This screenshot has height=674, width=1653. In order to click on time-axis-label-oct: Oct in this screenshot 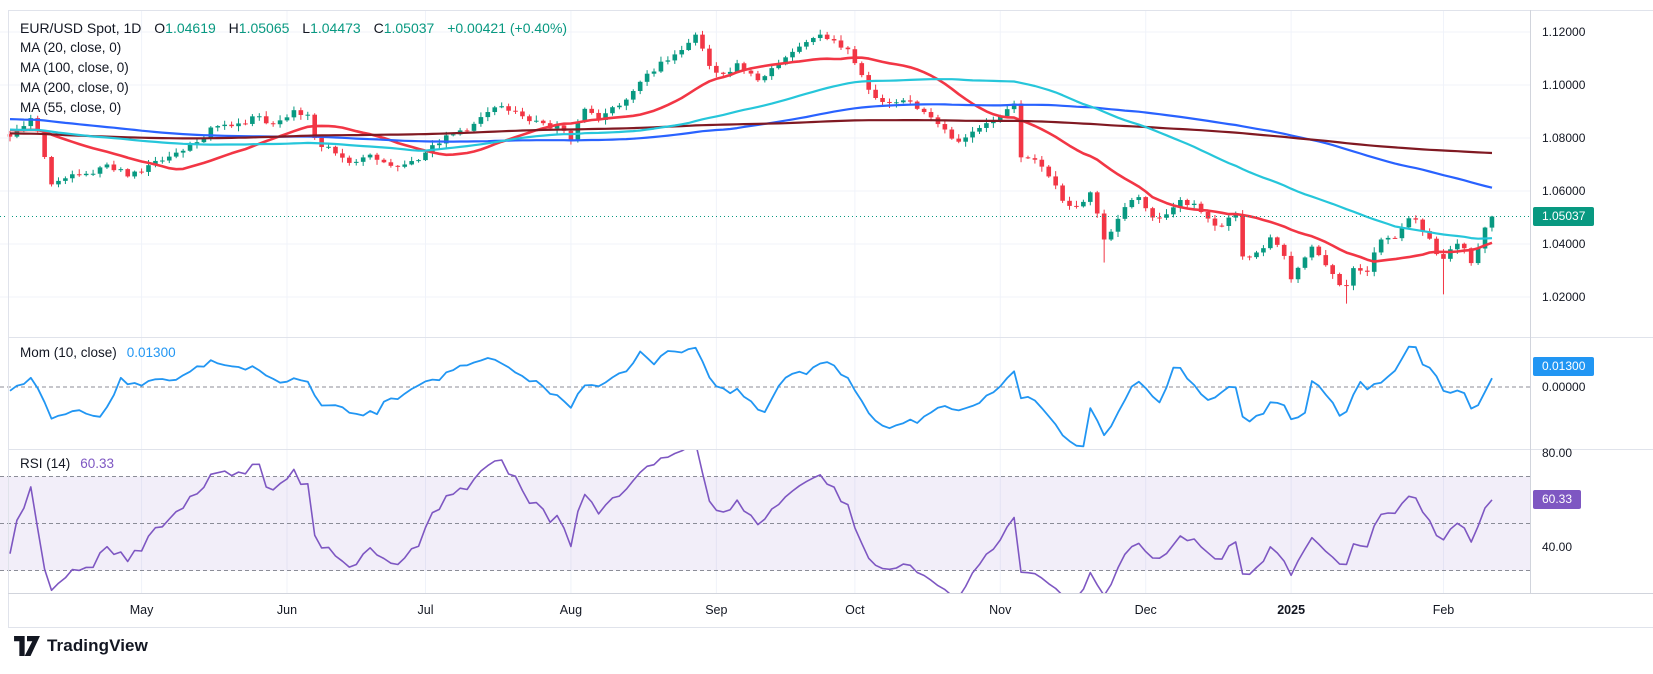, I will do `click(855, 610)`.